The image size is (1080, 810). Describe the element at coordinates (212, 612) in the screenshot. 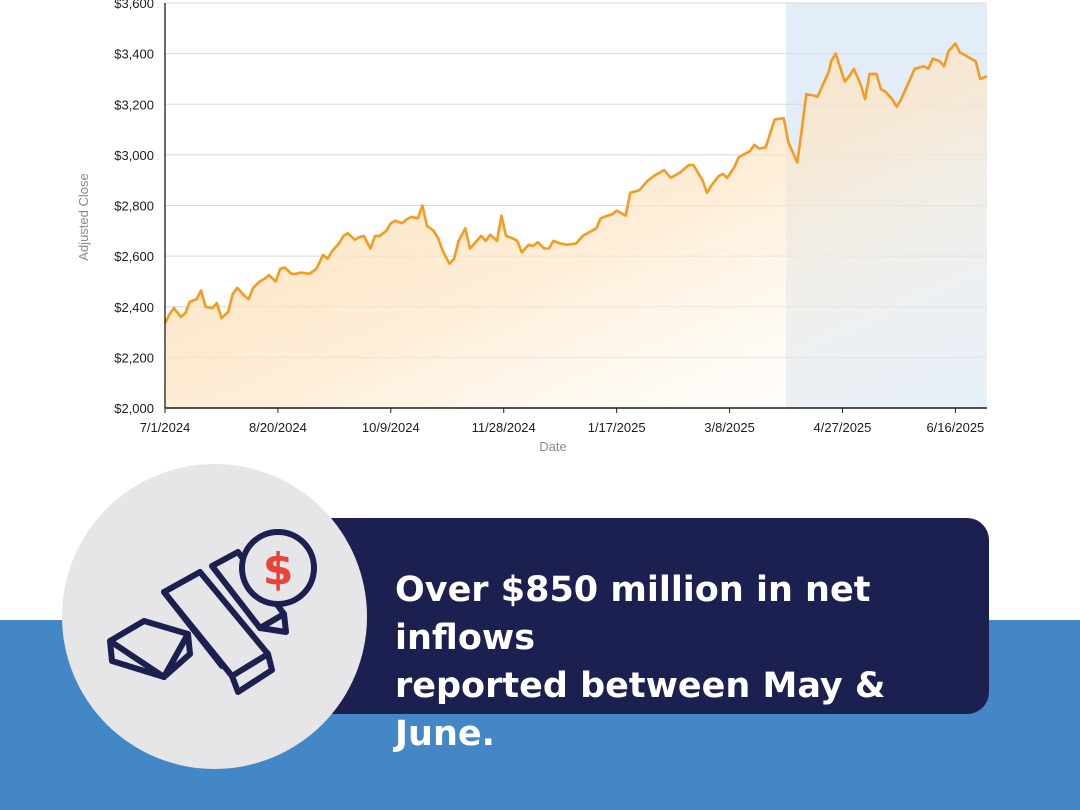

I see `gold-bars-dollar-icon: $` at that location.